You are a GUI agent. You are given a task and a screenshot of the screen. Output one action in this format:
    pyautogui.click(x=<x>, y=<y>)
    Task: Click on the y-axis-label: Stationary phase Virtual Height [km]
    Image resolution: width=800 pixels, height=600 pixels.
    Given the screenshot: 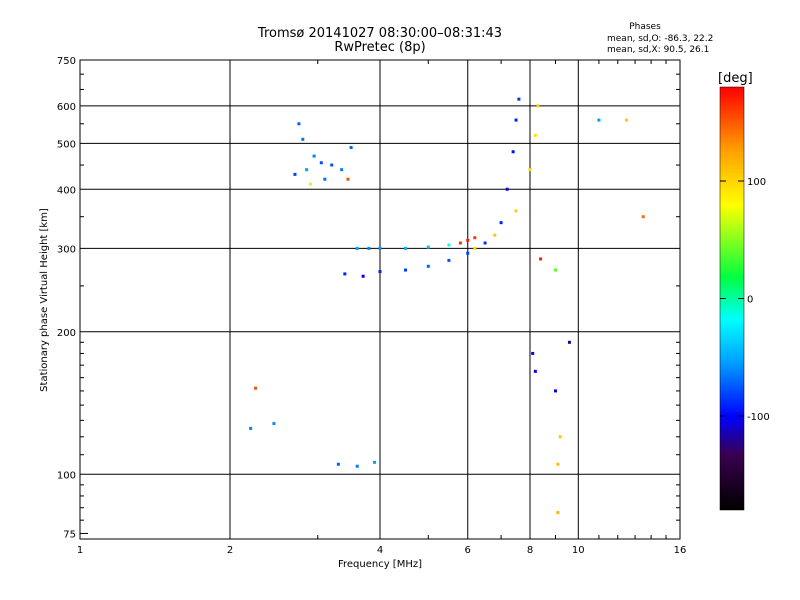 What is the action you would take?
    pyautogui.click(x=44, y=300)
    